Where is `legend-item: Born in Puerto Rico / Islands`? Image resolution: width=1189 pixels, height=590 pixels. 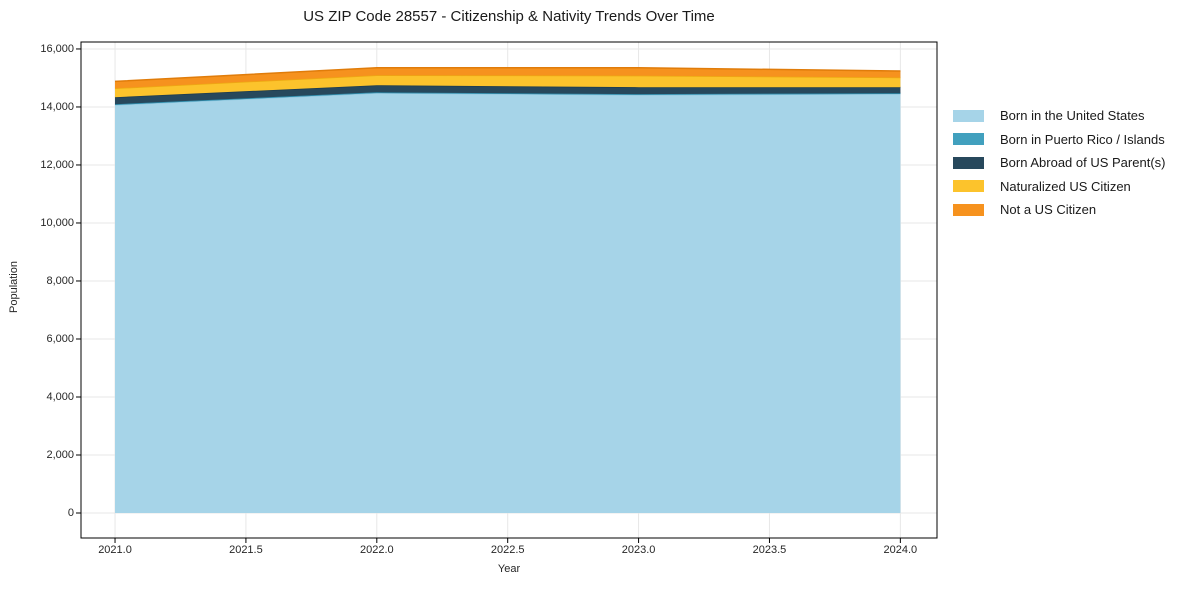
legend-item: Born in Puerto Rico / Islands is located at coordinates (1059, 140).